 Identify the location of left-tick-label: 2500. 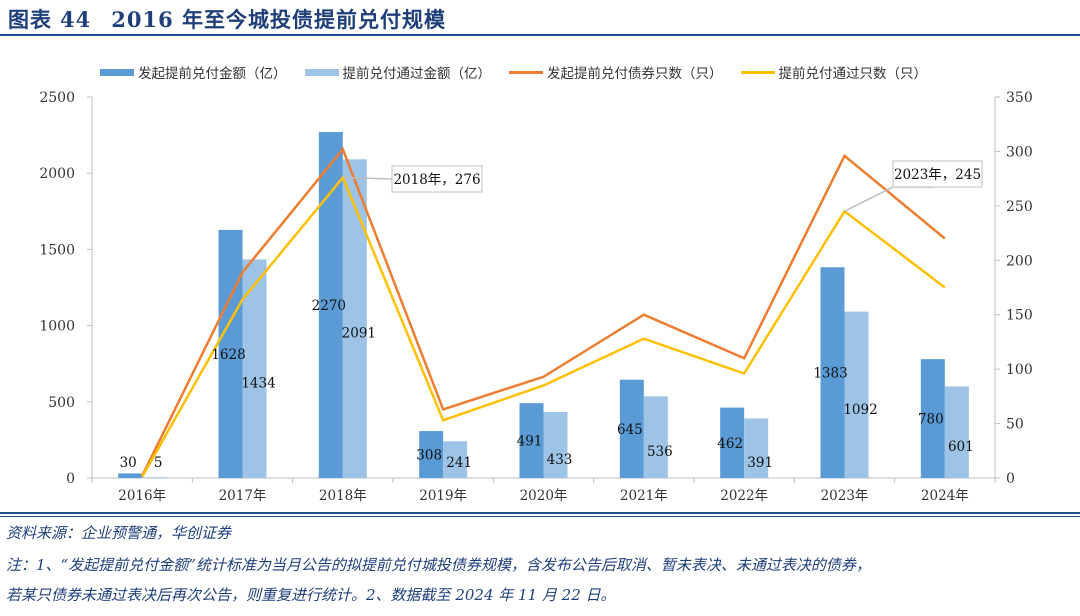
(57, 98).